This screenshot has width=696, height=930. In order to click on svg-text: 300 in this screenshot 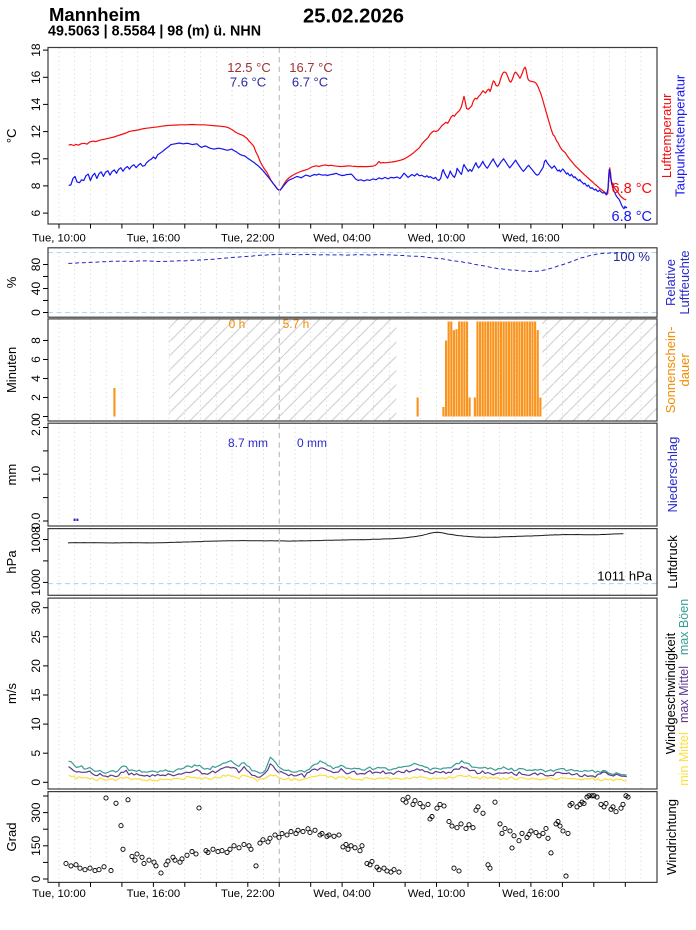, I will do `click(36, 812)`.